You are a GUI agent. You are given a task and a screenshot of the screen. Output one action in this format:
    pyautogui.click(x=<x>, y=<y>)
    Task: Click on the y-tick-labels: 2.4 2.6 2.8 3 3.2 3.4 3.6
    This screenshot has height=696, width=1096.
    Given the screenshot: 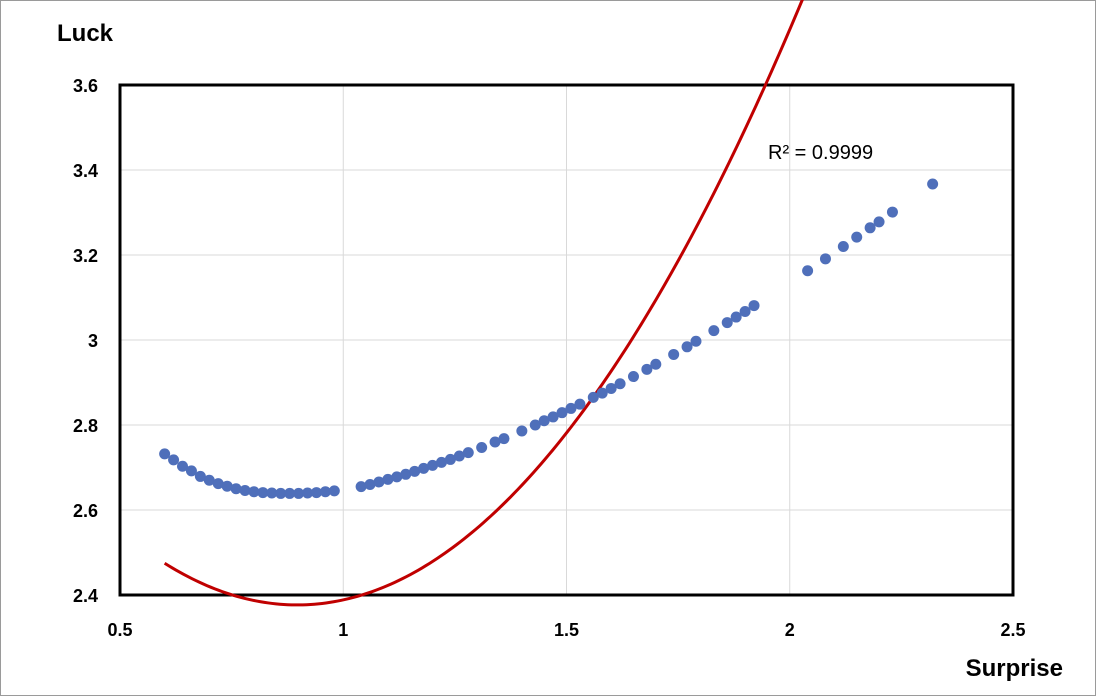 What is the action you would take?
    pyautogui.click(x=85, y=341)
    